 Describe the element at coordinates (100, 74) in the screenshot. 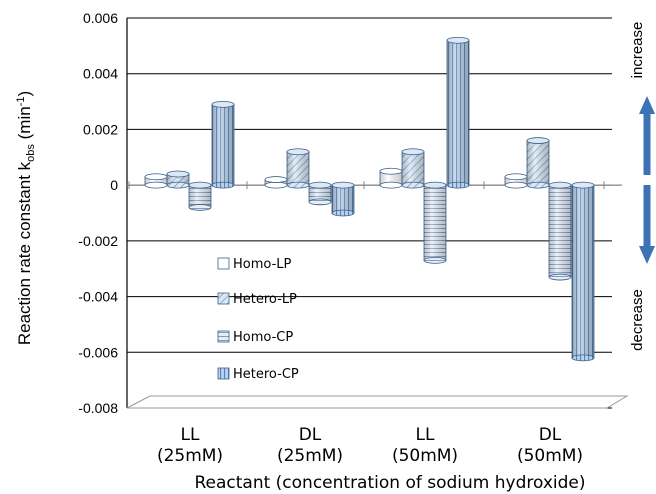

I see `y-tick-label: 0.004` at that location.